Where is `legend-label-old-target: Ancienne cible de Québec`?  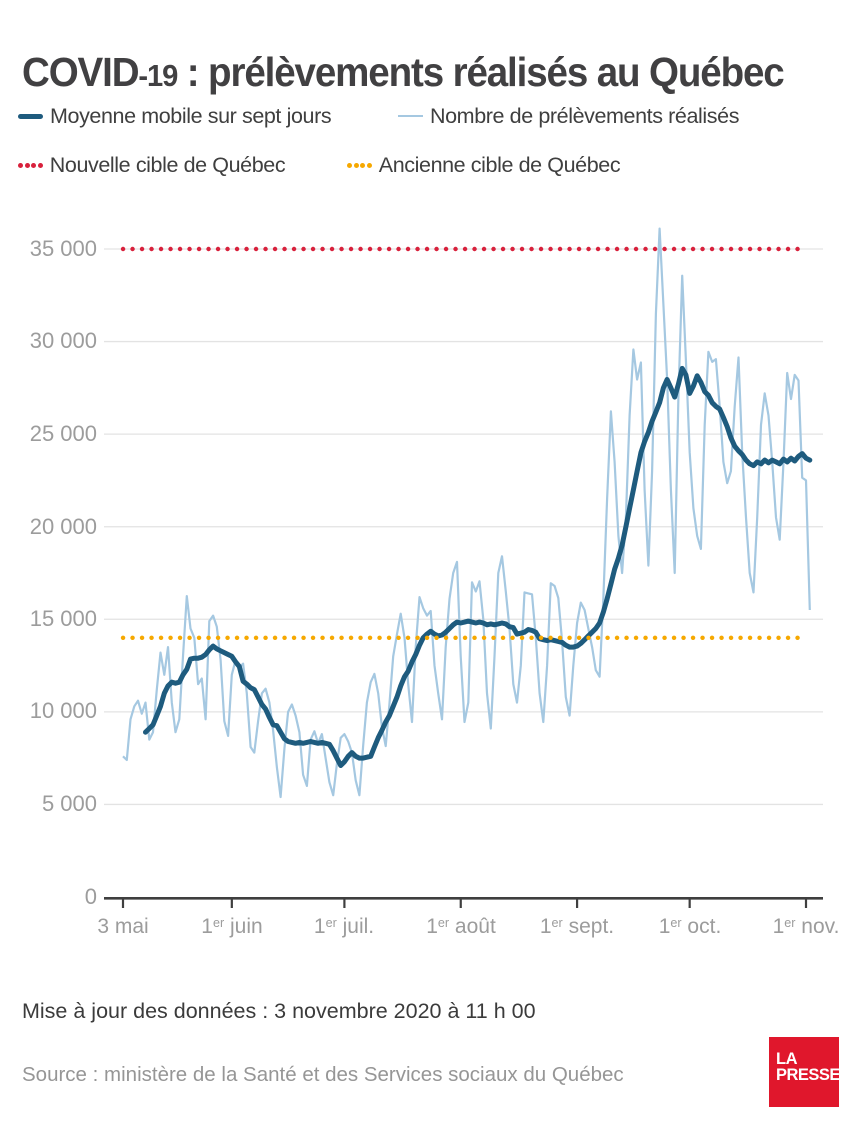
legend-label-old-target: Ancienne cible de Québec is located at coordinates (499, 164).